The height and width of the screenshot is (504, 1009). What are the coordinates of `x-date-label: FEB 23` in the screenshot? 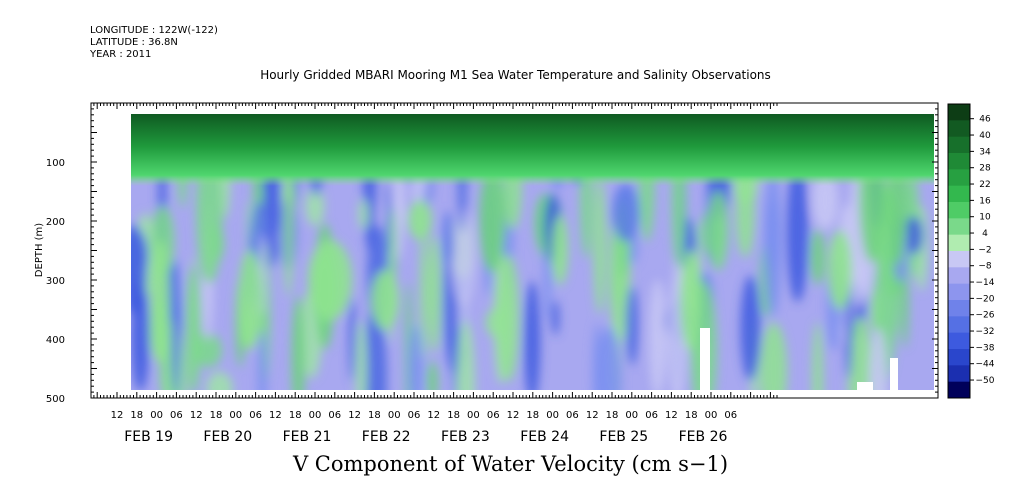 It's located at (465, 437).